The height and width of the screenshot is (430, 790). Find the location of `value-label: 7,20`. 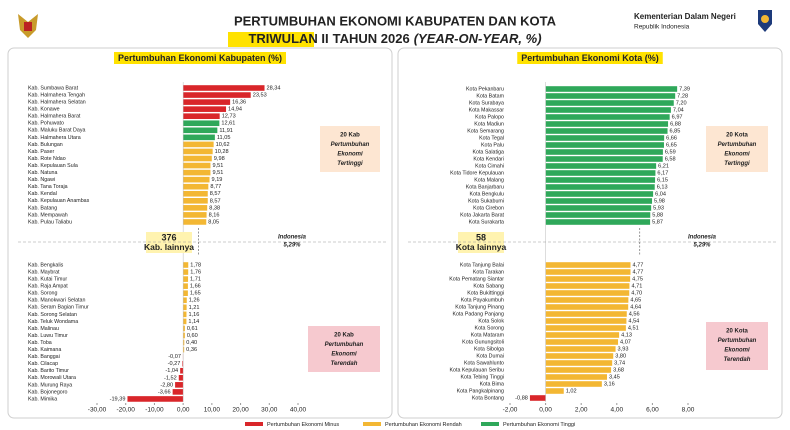

value-label: 7,20 is located at coordinates (681, 103).